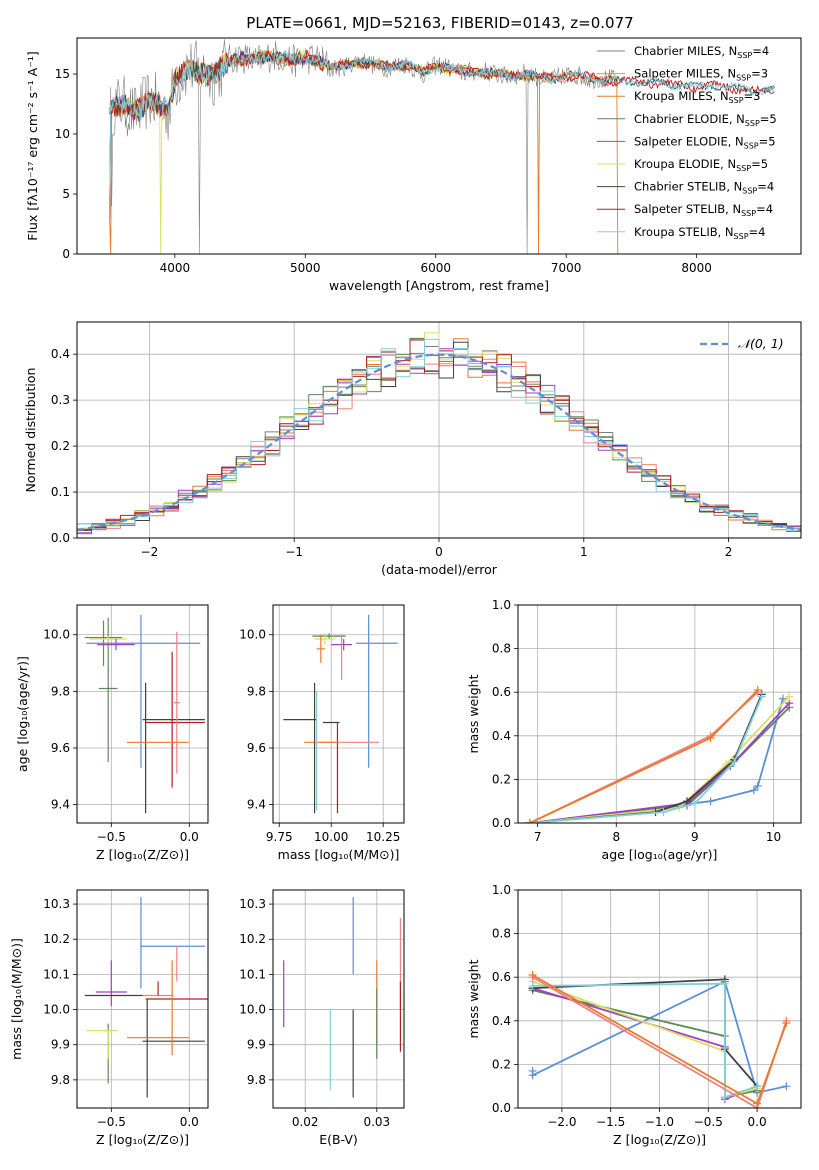 The image size is (819, 1170). I want to click on age-mass-weight-plot-area, so click(659, 754).